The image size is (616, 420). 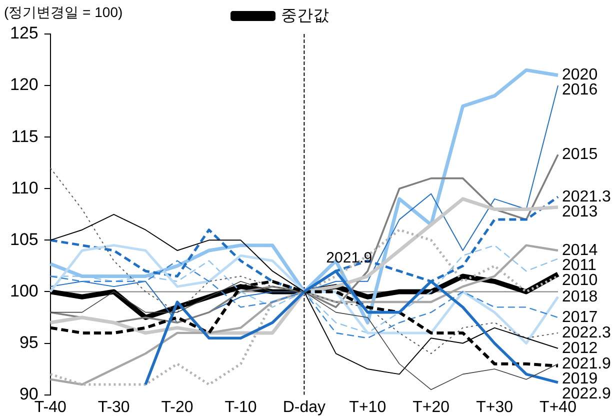 I want to click on y-tick-label: 110, so click(x=24, y=188).